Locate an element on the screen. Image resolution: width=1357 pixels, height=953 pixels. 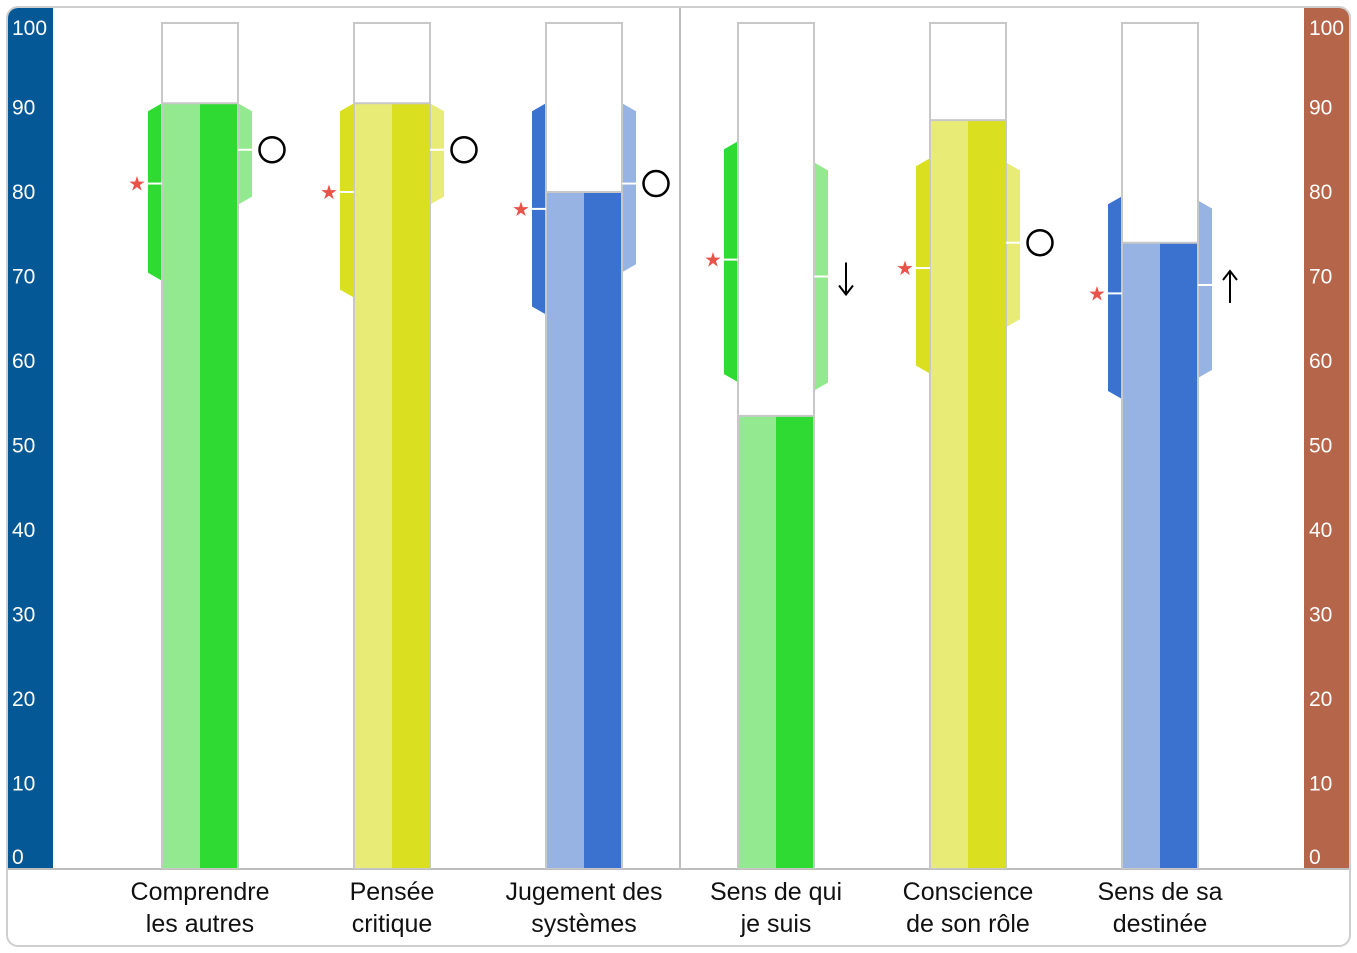
category-label: Pensée is located at coordinates (392, 892).